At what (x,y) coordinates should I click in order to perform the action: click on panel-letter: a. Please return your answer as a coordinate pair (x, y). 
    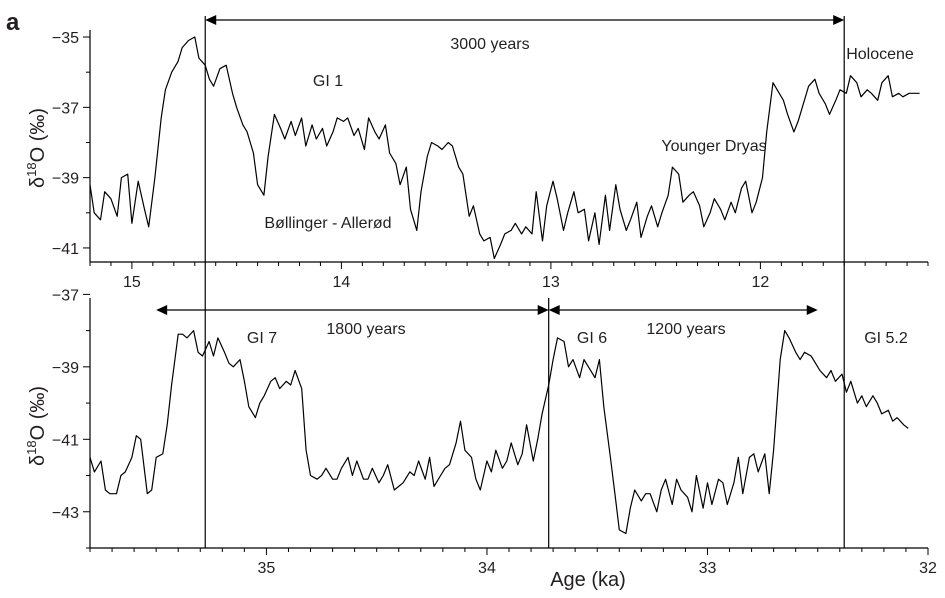
    Looking at the image, I should click on (13, 22).